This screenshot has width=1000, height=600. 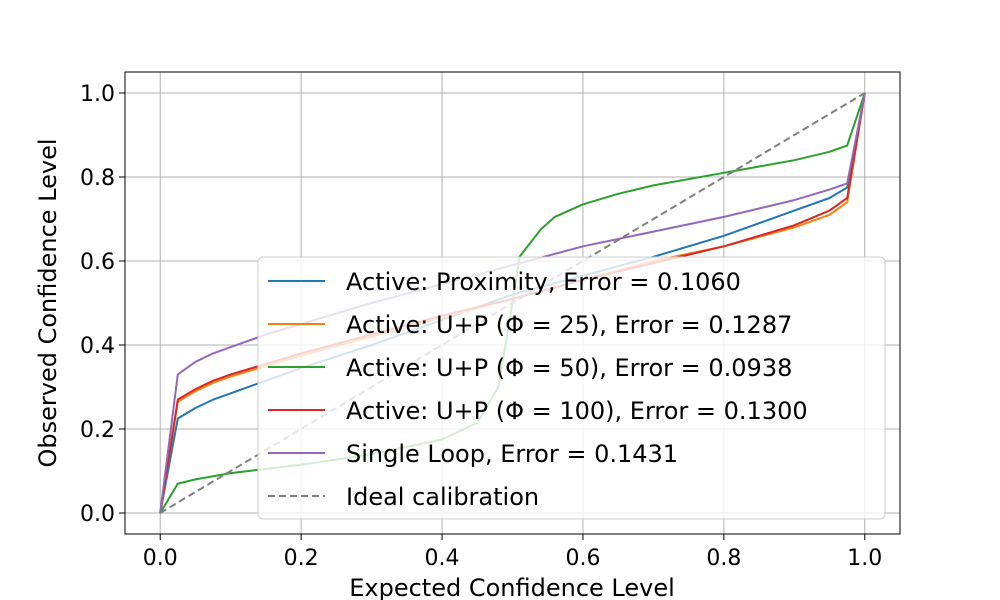 What do you see at coordinates (512, 552) in the screenshot?
I see `x-axis-ticks: 0.0 0.2 0.4 0.6 0.8 1.0` at bounding box center [512, 552].